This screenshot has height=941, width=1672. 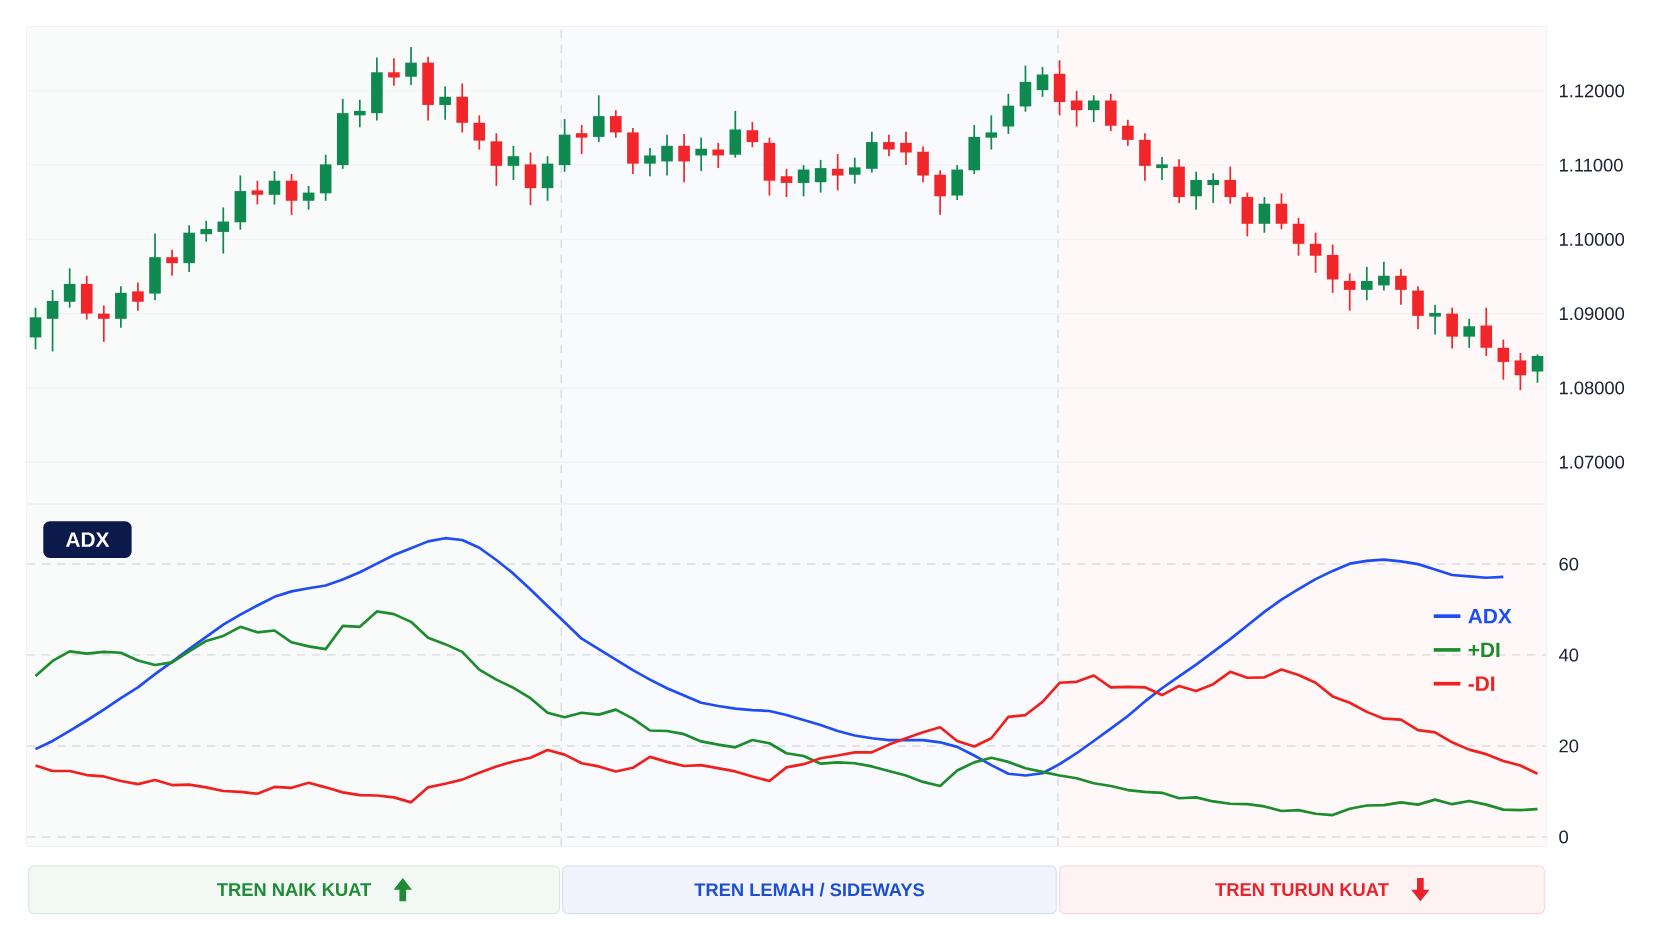 What do you see at coordinates (1481, 683) in the screenshot?
I see `legend-label: -DI` at bounding box center [1481, 683].